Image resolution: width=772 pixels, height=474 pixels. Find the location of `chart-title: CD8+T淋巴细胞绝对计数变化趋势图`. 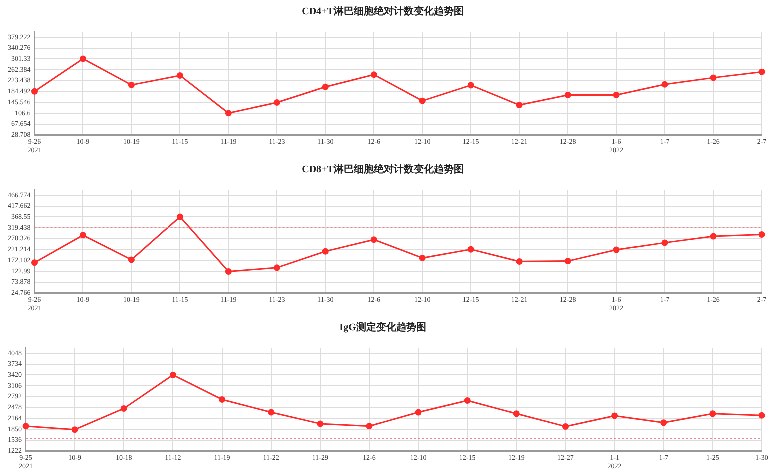

chart-title: CD8+T淋巴细胞绝对计数变化趋势图 is located at coordinates (383, 170).